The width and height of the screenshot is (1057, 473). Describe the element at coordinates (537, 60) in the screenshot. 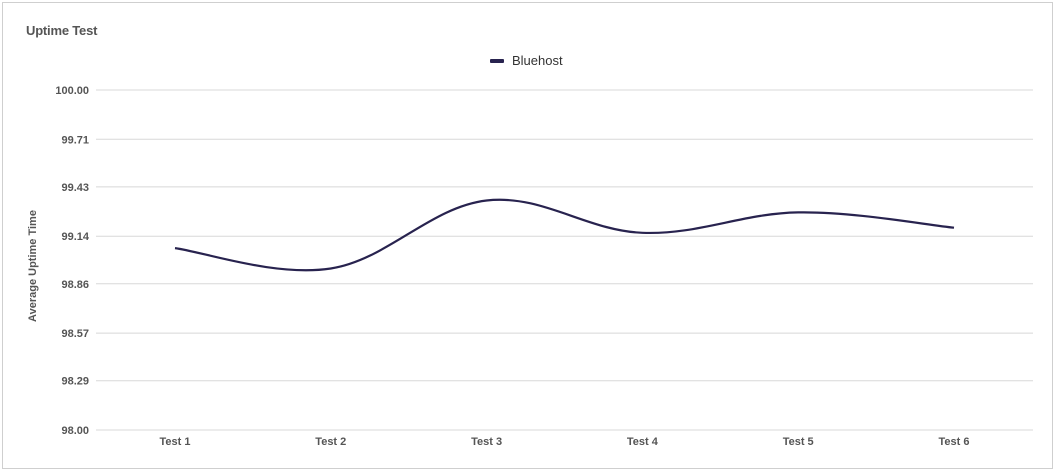

I see `legend-label: Bluehost` at that location.